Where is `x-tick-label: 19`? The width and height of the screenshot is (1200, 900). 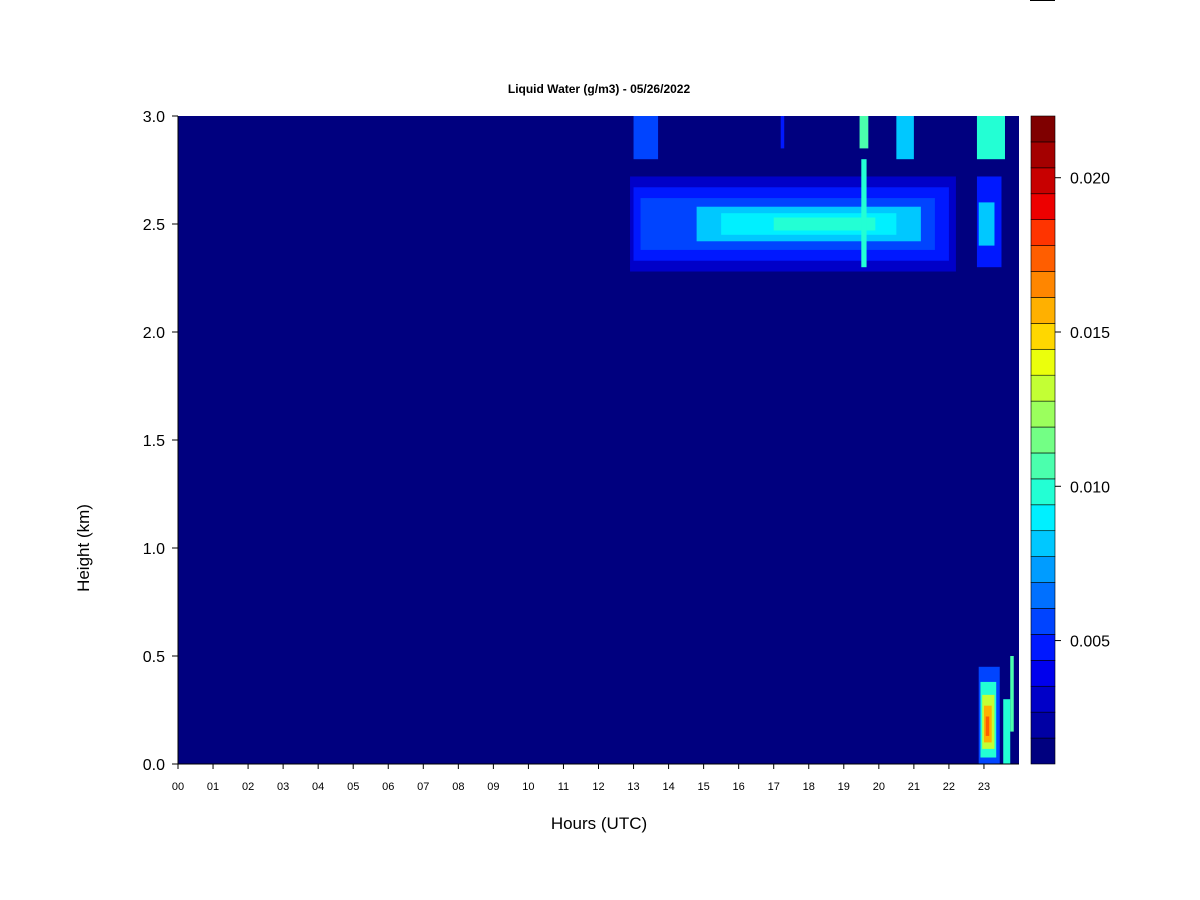
x-tick-label: 19 is located at coordinates (844, 787).